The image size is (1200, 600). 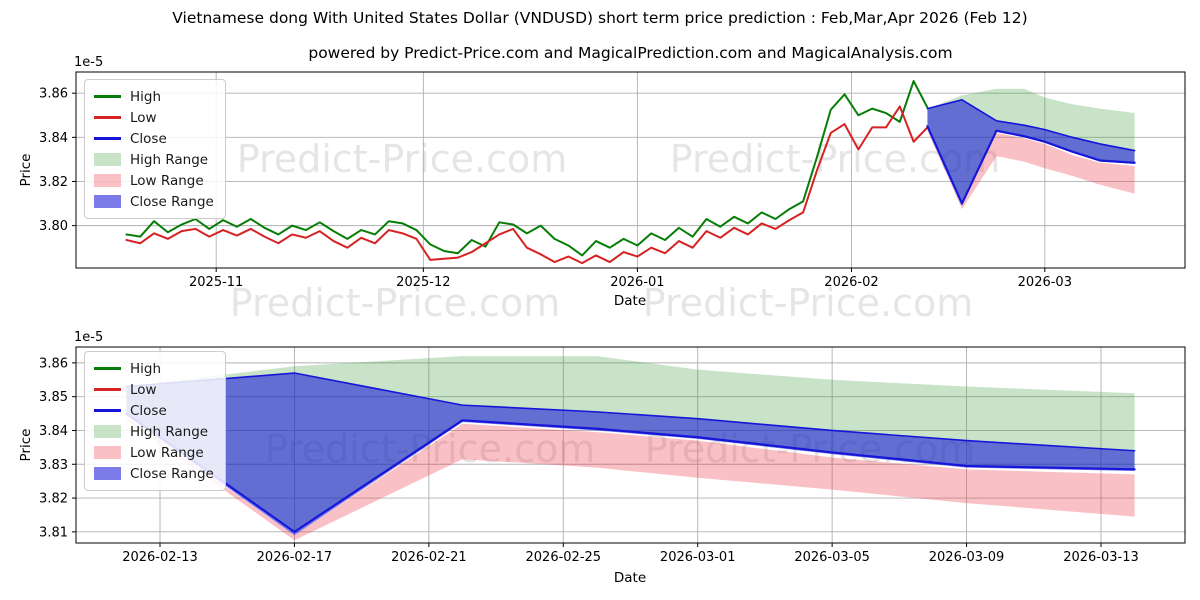 I want to click on x-tick-label: 2026-02-17, so click(x=295, y=557).